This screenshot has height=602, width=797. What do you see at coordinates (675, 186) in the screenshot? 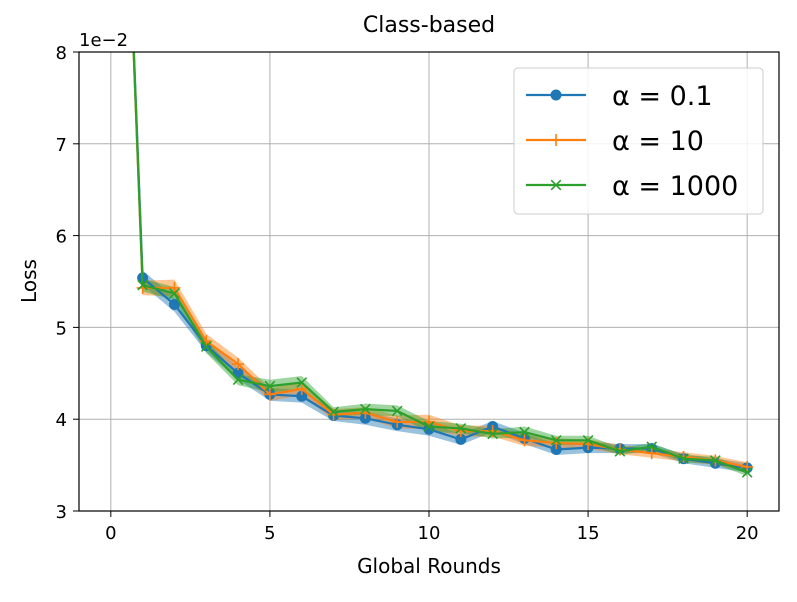
I see `legend-label: α = 1000` at bounding box center [675, 186].